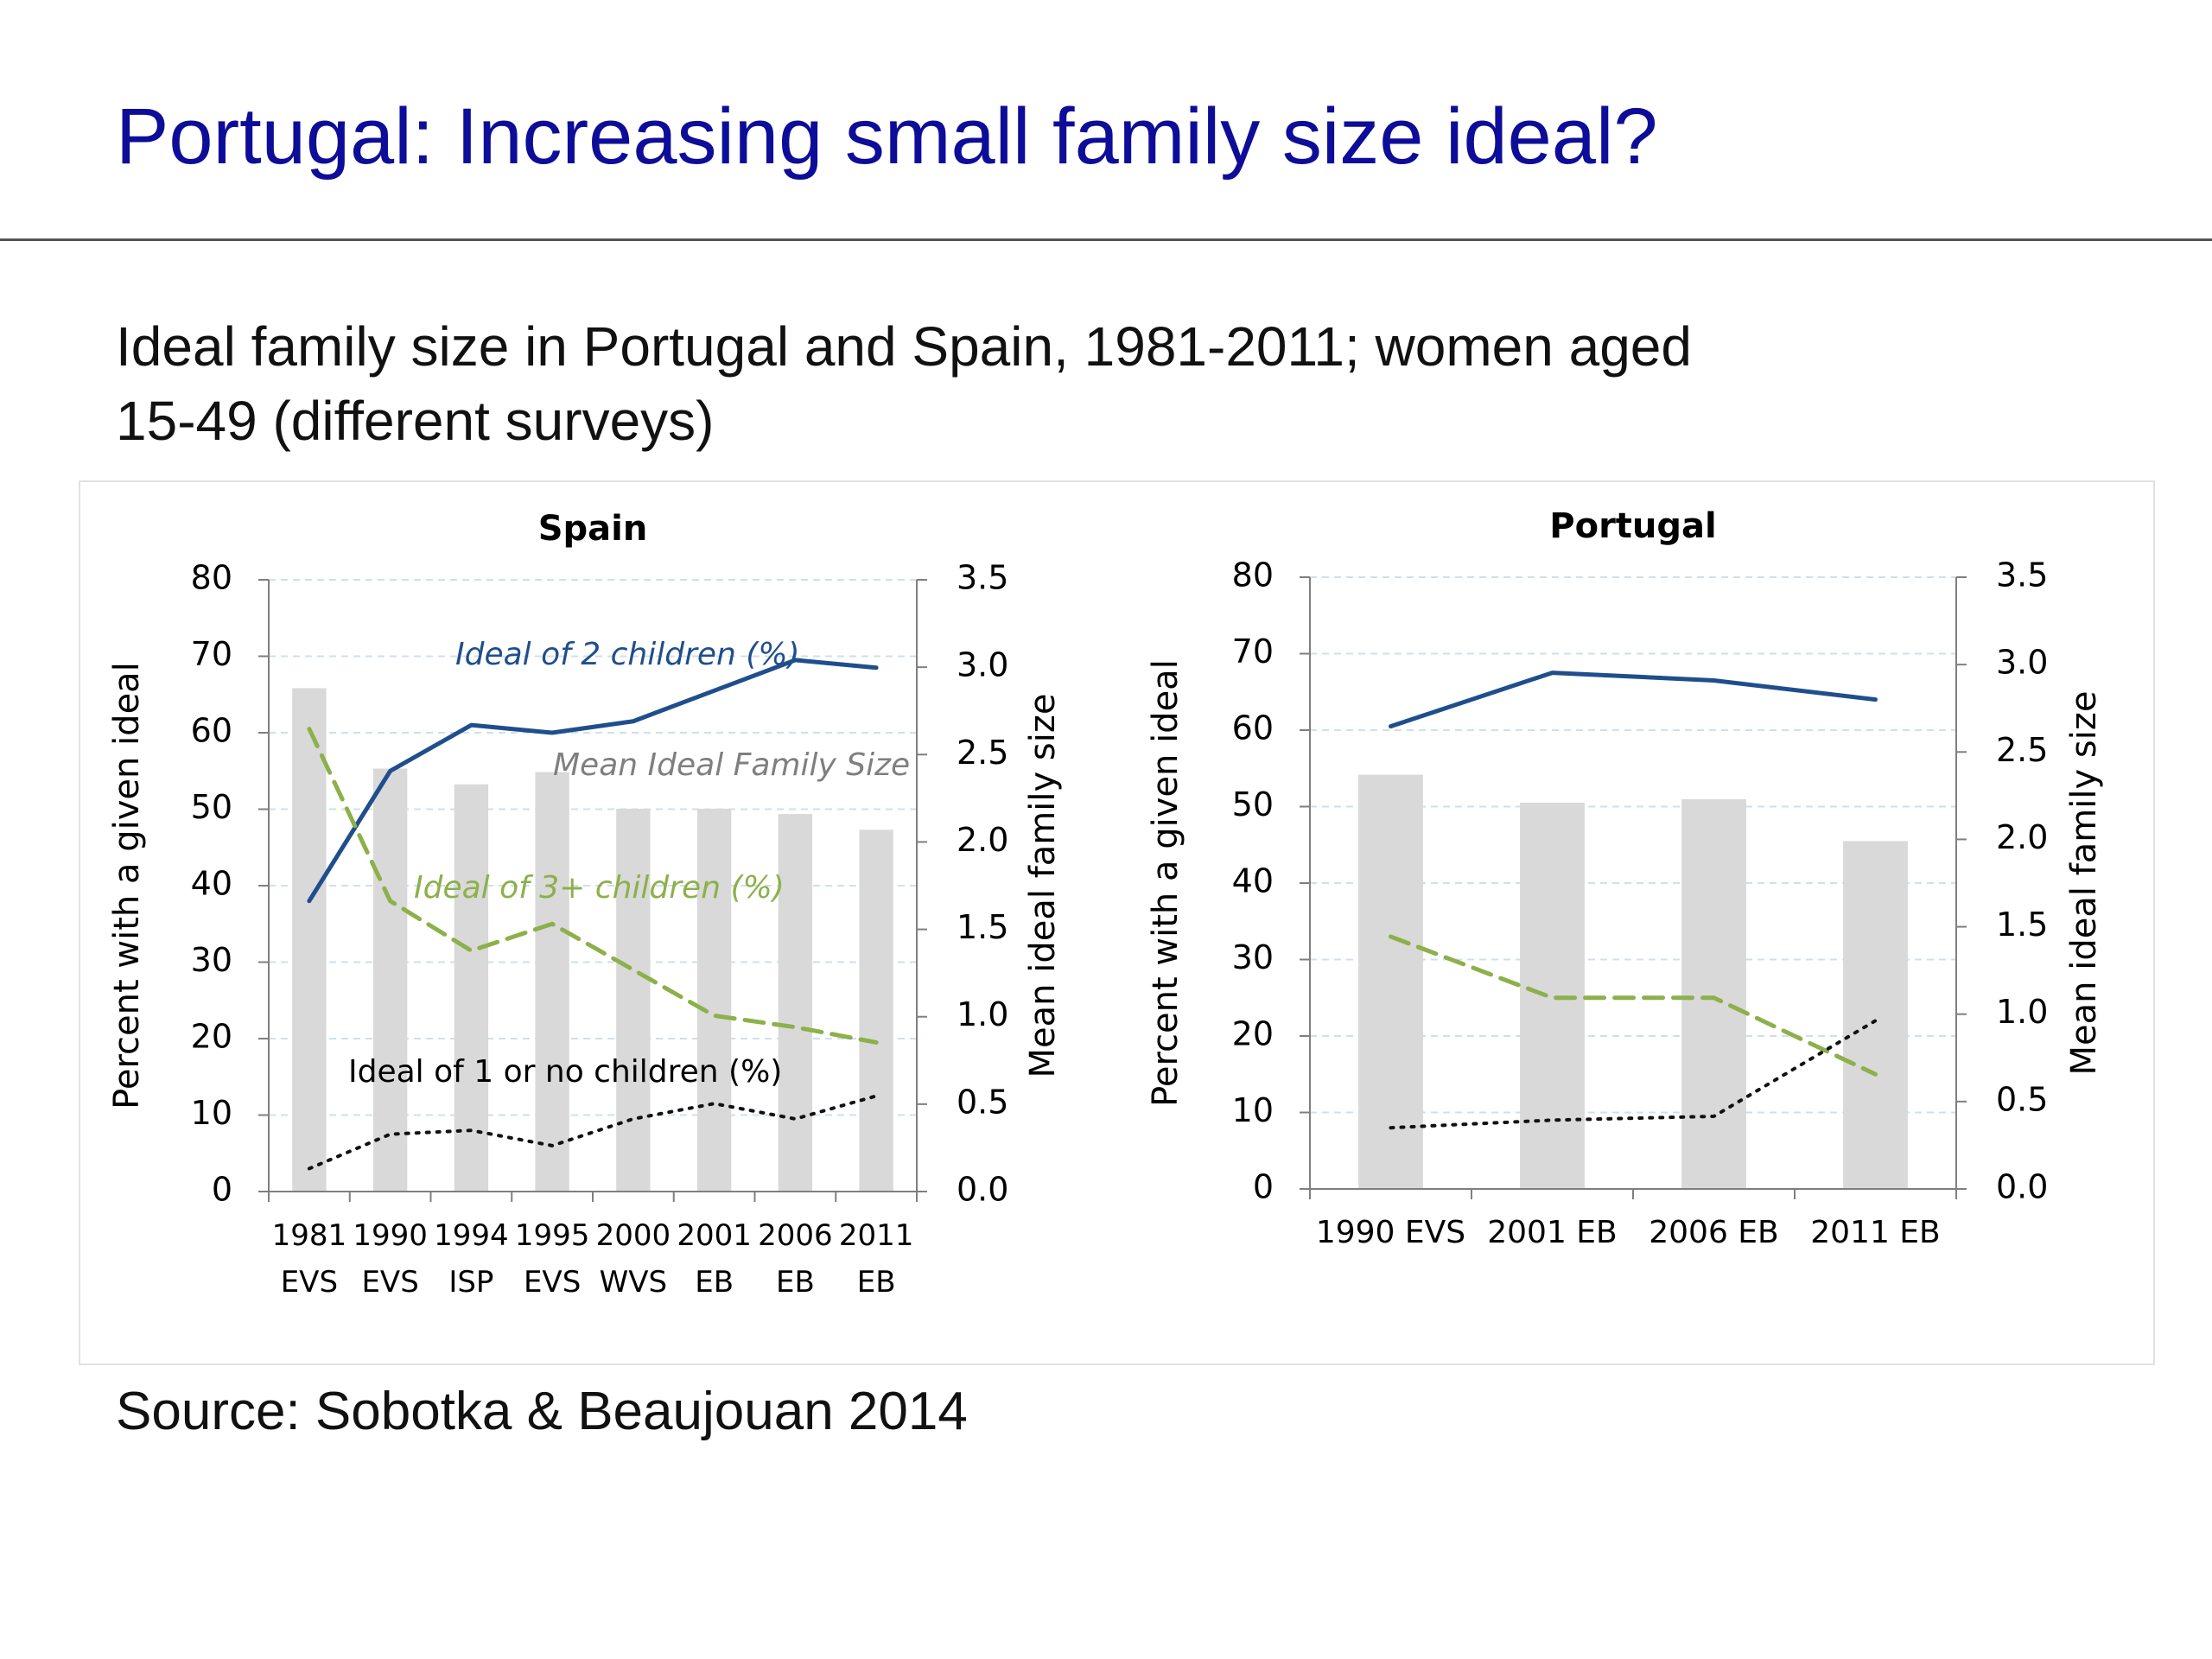 The height and width of the screenshot is (1659, 2212). I want to click on x-tick-label: 2011 EB, so click(1875, 1232).